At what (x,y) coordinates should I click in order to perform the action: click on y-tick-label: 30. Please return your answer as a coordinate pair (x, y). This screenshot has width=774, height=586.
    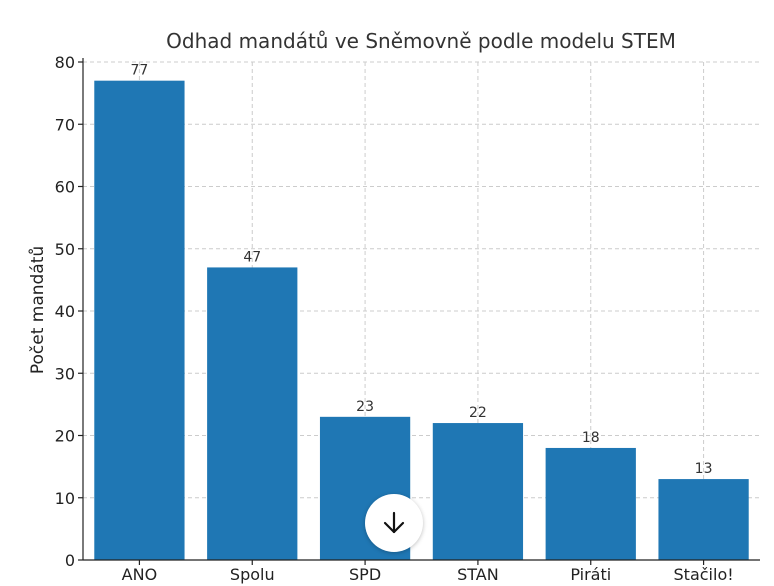
    Looking at the image, I should click on (65, 373).